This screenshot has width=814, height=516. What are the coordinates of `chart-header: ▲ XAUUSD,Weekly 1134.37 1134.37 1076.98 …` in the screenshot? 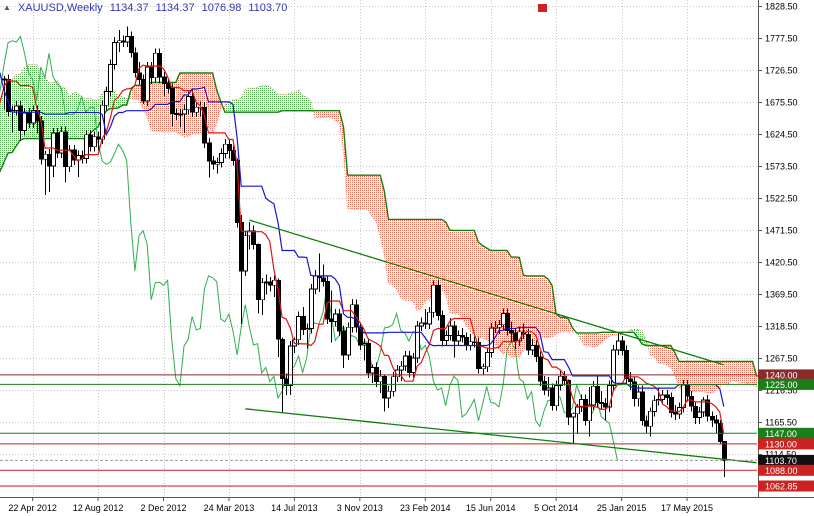 It's located at (145, 8).